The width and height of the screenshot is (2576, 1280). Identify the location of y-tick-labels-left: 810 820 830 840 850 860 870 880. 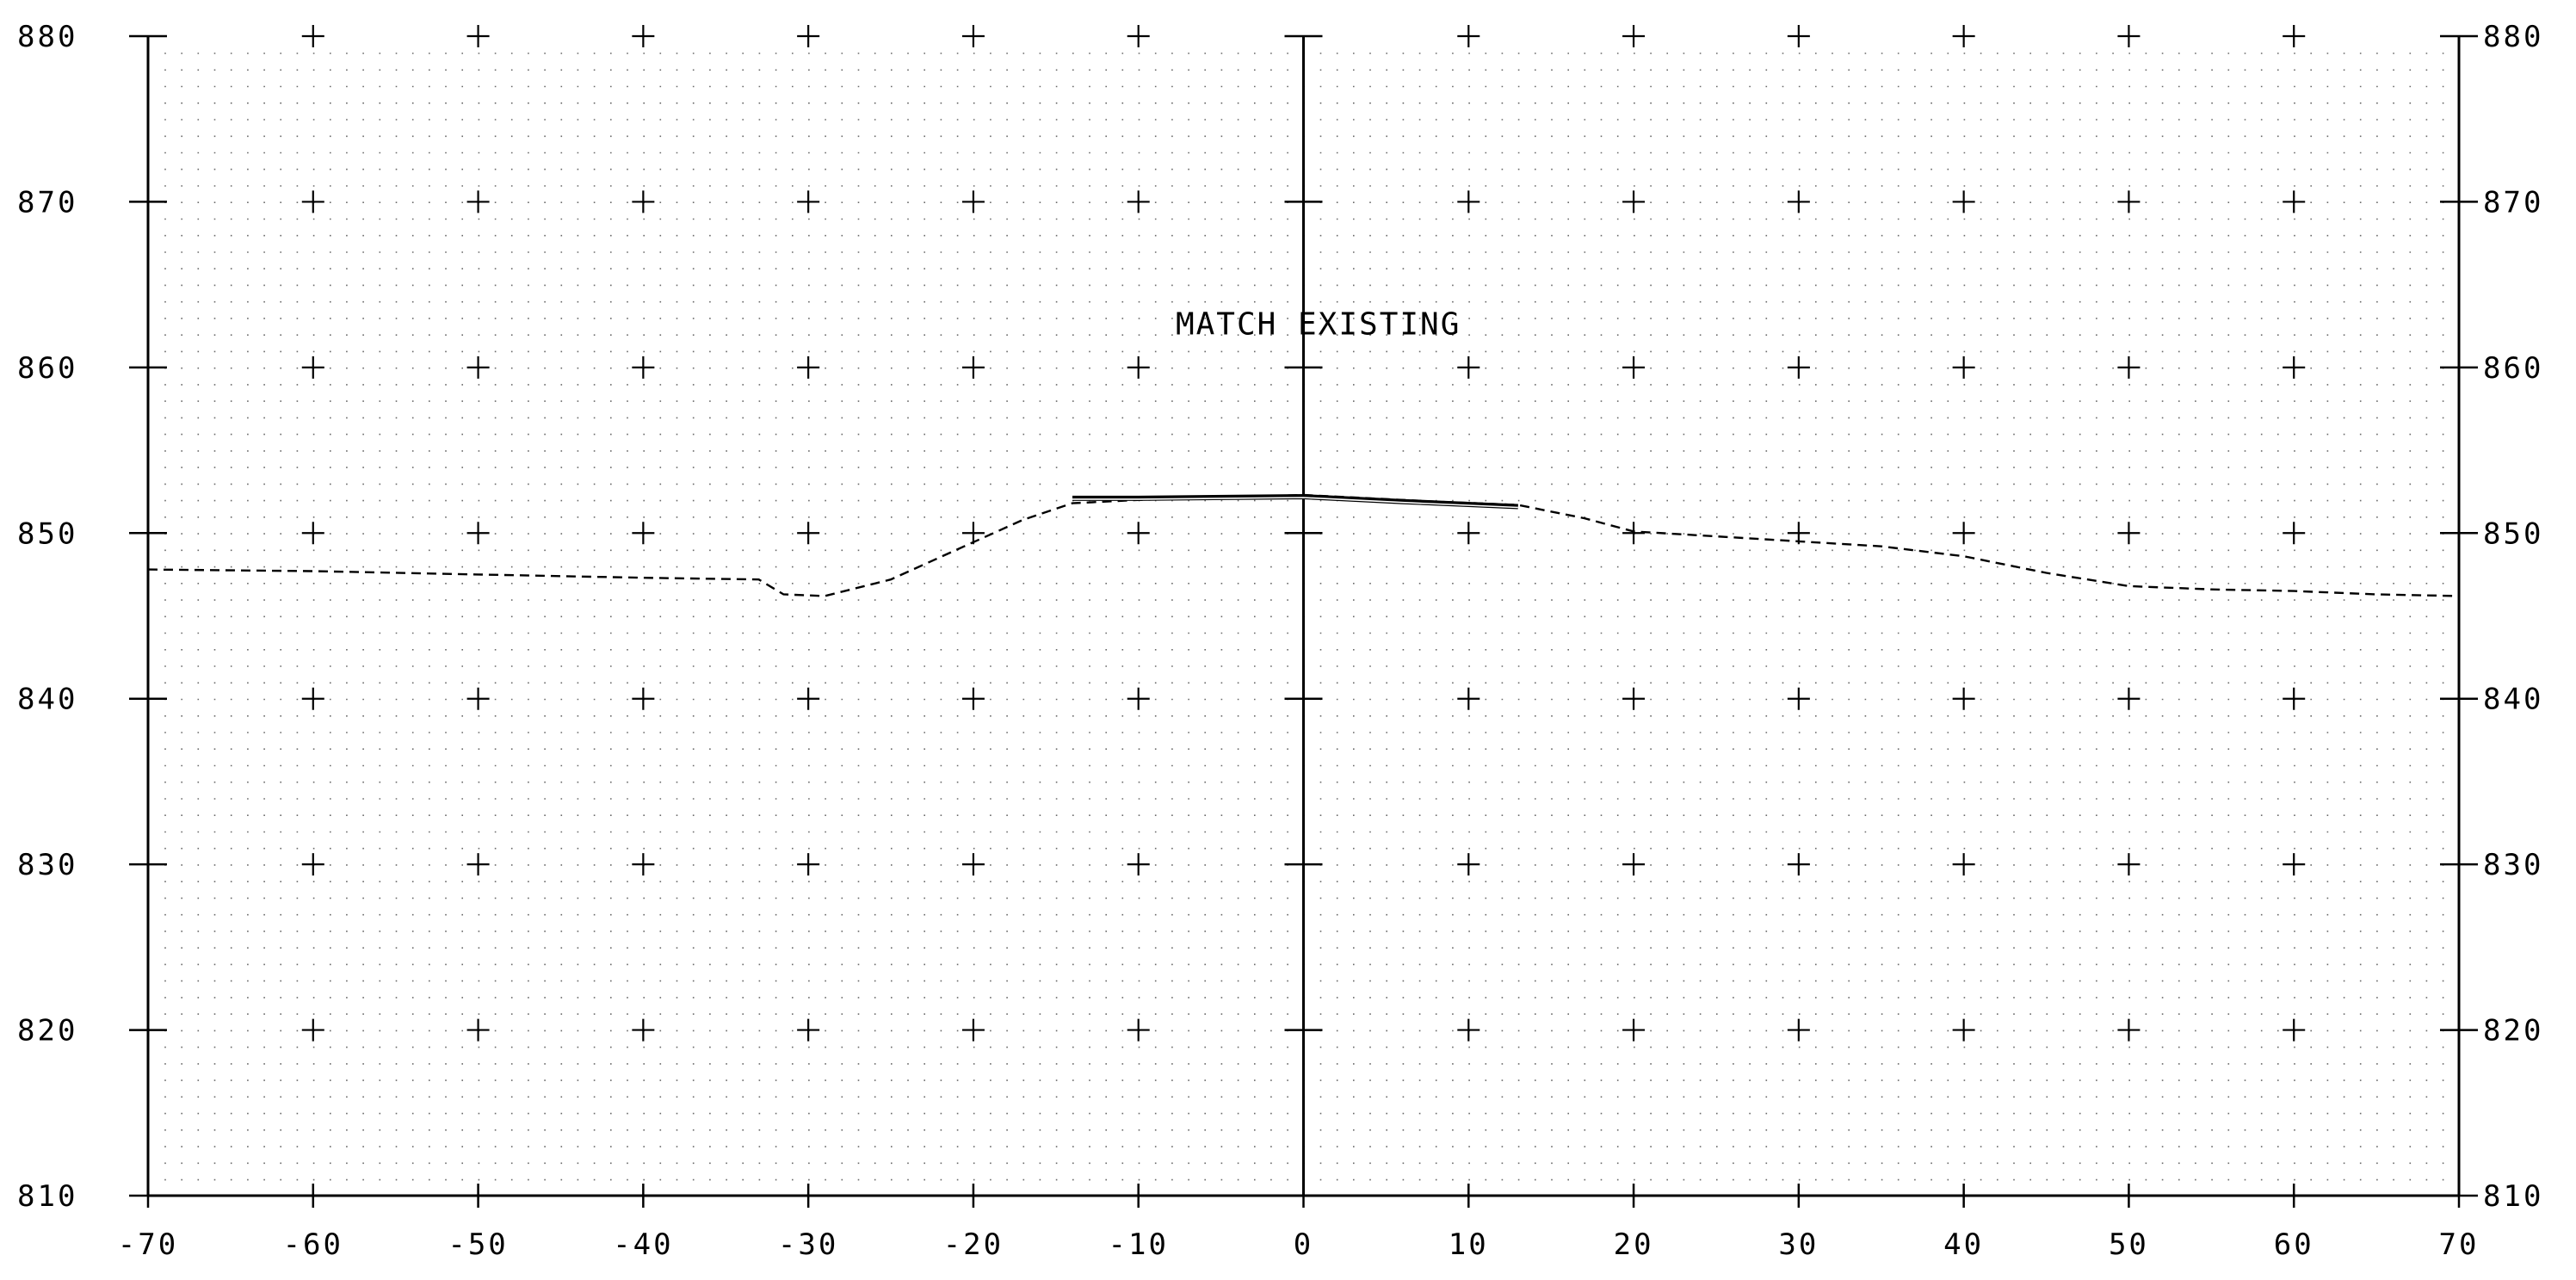
(47, 617).